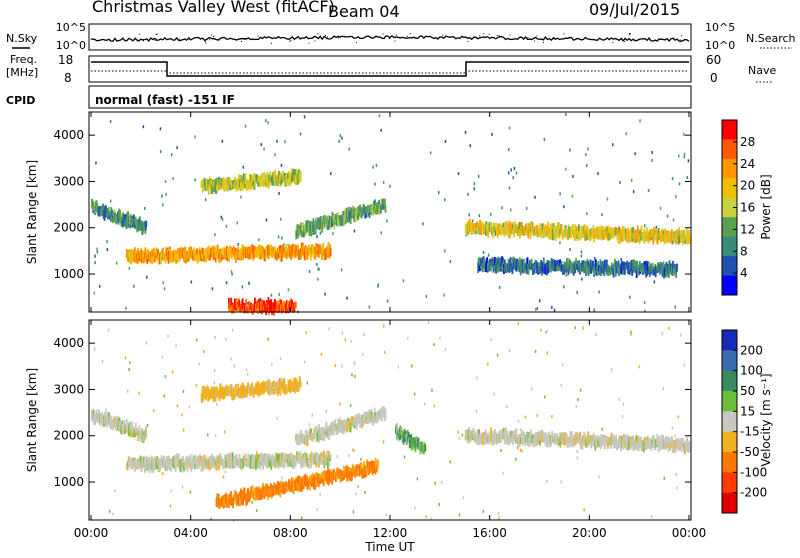 This screenshot has width=800, height=558. What do you see at coordinates (32, 212) in the screenshot?
I see `power-ylabel: Slant Range [km]` at bounding box center [32, 212].